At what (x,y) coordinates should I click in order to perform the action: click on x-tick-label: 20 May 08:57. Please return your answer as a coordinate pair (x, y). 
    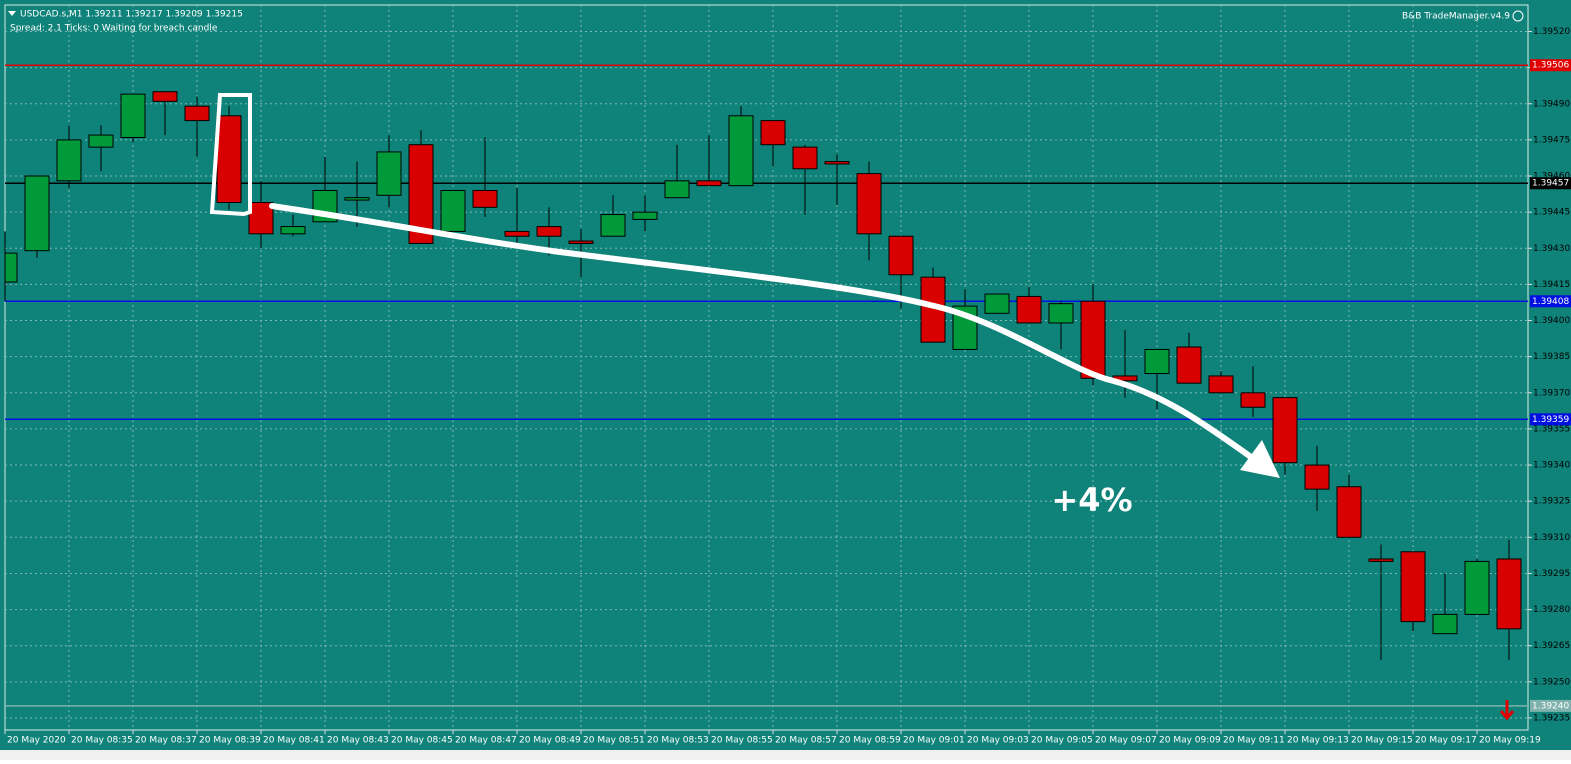
    Looking at the image, I should click on (806, 741).